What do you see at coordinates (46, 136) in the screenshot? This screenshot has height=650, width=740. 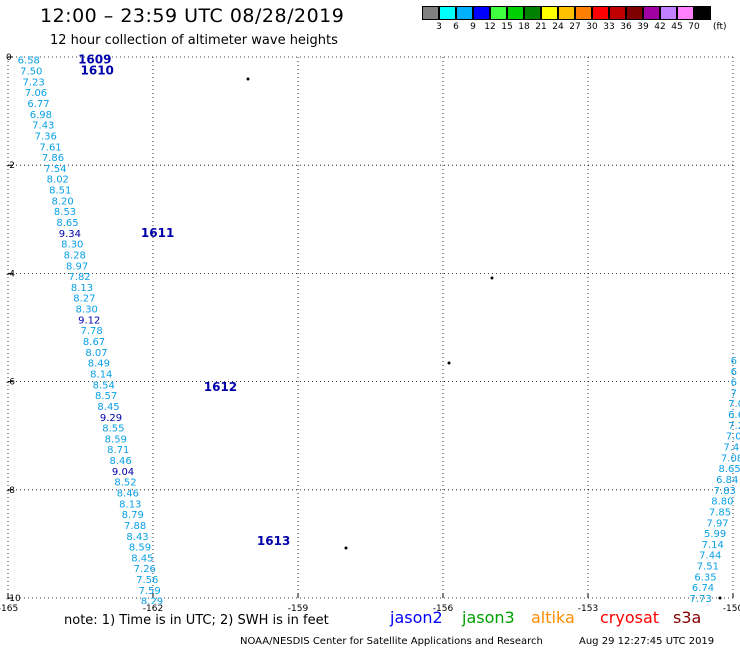 I see `wave-height-label: 7.36` at bounding box center [46, 136].